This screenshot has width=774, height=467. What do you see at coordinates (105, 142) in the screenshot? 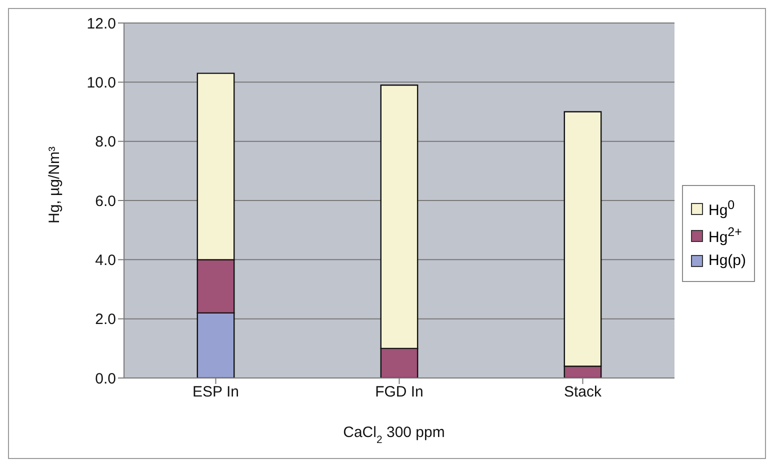
I see `y-tick-label: 8.0` at bounding box center [105, 142].